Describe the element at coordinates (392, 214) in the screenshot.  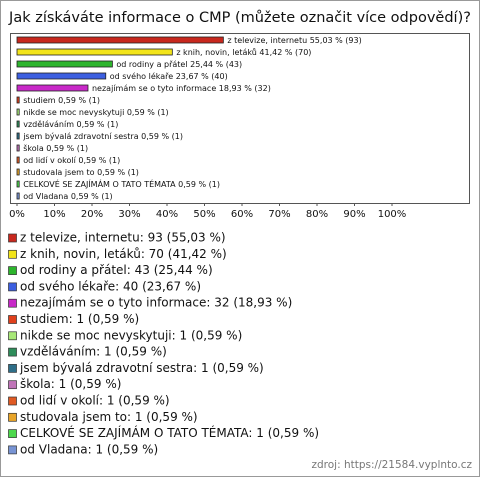
I see `x-tick-label: 100%` at that location.